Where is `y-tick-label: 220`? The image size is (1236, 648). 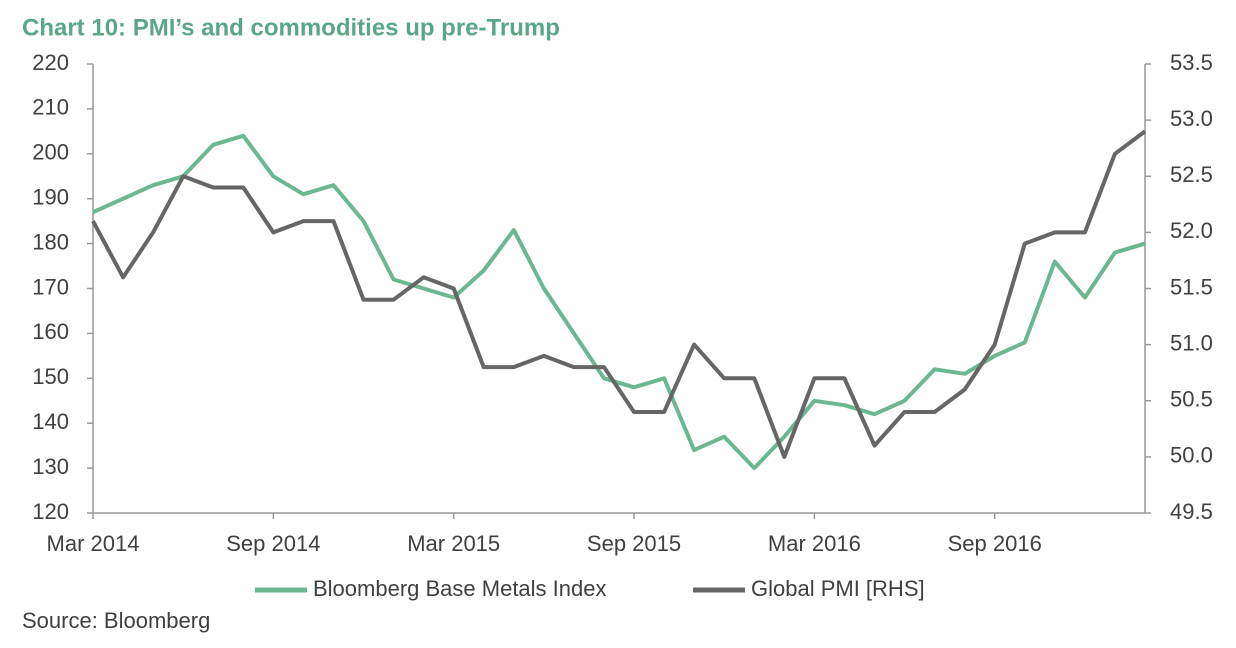
y-tick-label: 220 is located at coordinates (50, 62).